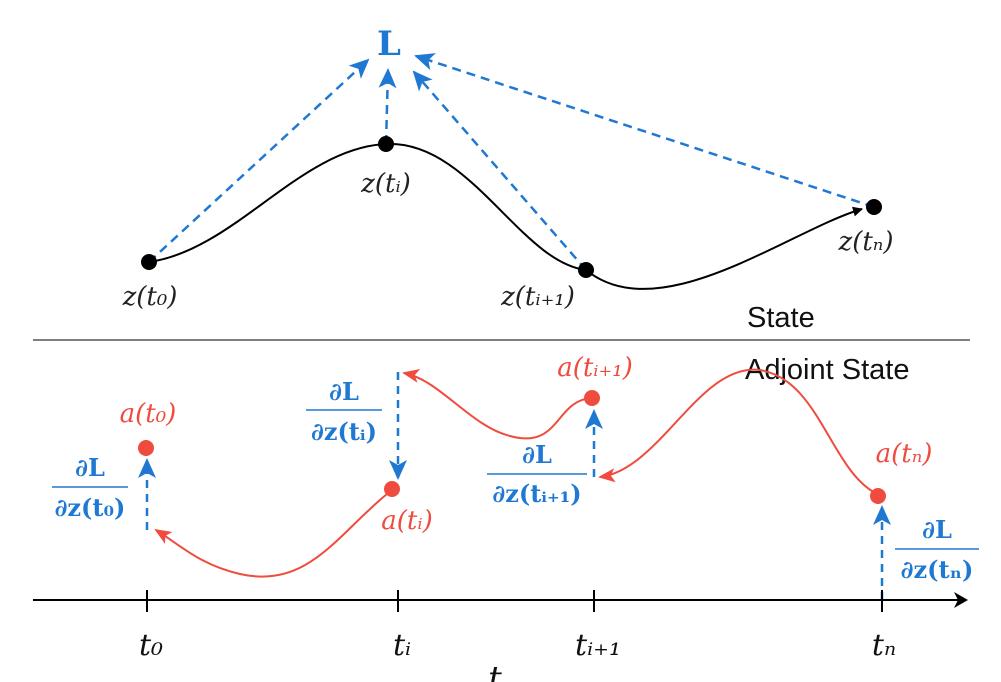 The width and height of the screenshot is (1001, 682). I want to click on gradient-fraction-t0: ∂L ∂z(t₀), so click(90, 487).